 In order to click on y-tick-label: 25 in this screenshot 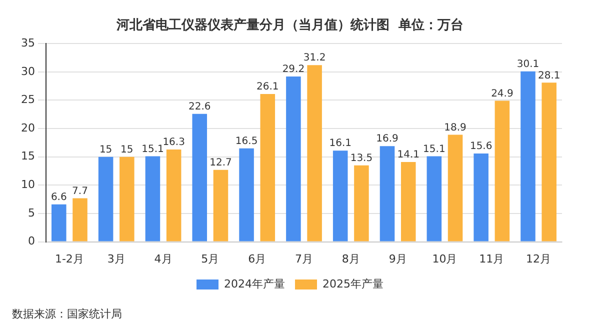, I will do `click(27, 99)`.